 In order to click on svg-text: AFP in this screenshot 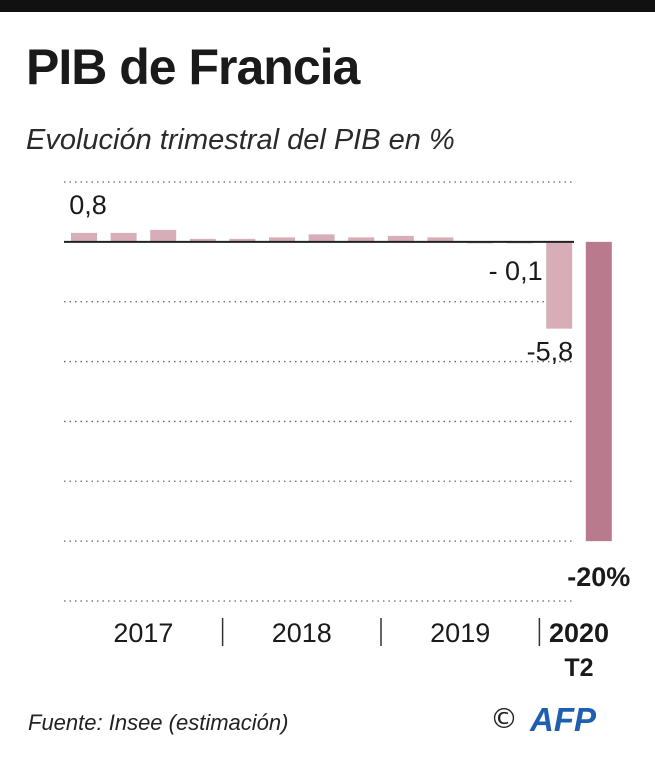, I will do `click(563, 719)`.